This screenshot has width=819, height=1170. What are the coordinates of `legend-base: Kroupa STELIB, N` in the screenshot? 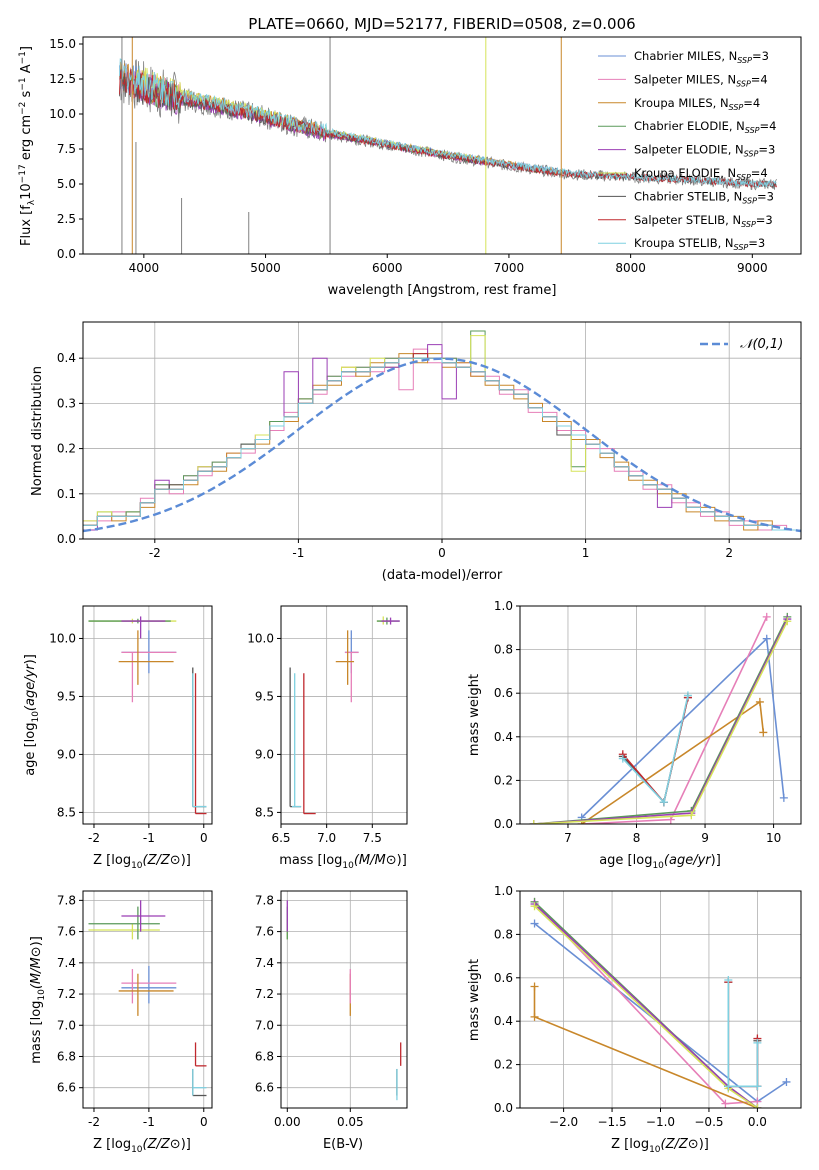 It's located at (684, 243).